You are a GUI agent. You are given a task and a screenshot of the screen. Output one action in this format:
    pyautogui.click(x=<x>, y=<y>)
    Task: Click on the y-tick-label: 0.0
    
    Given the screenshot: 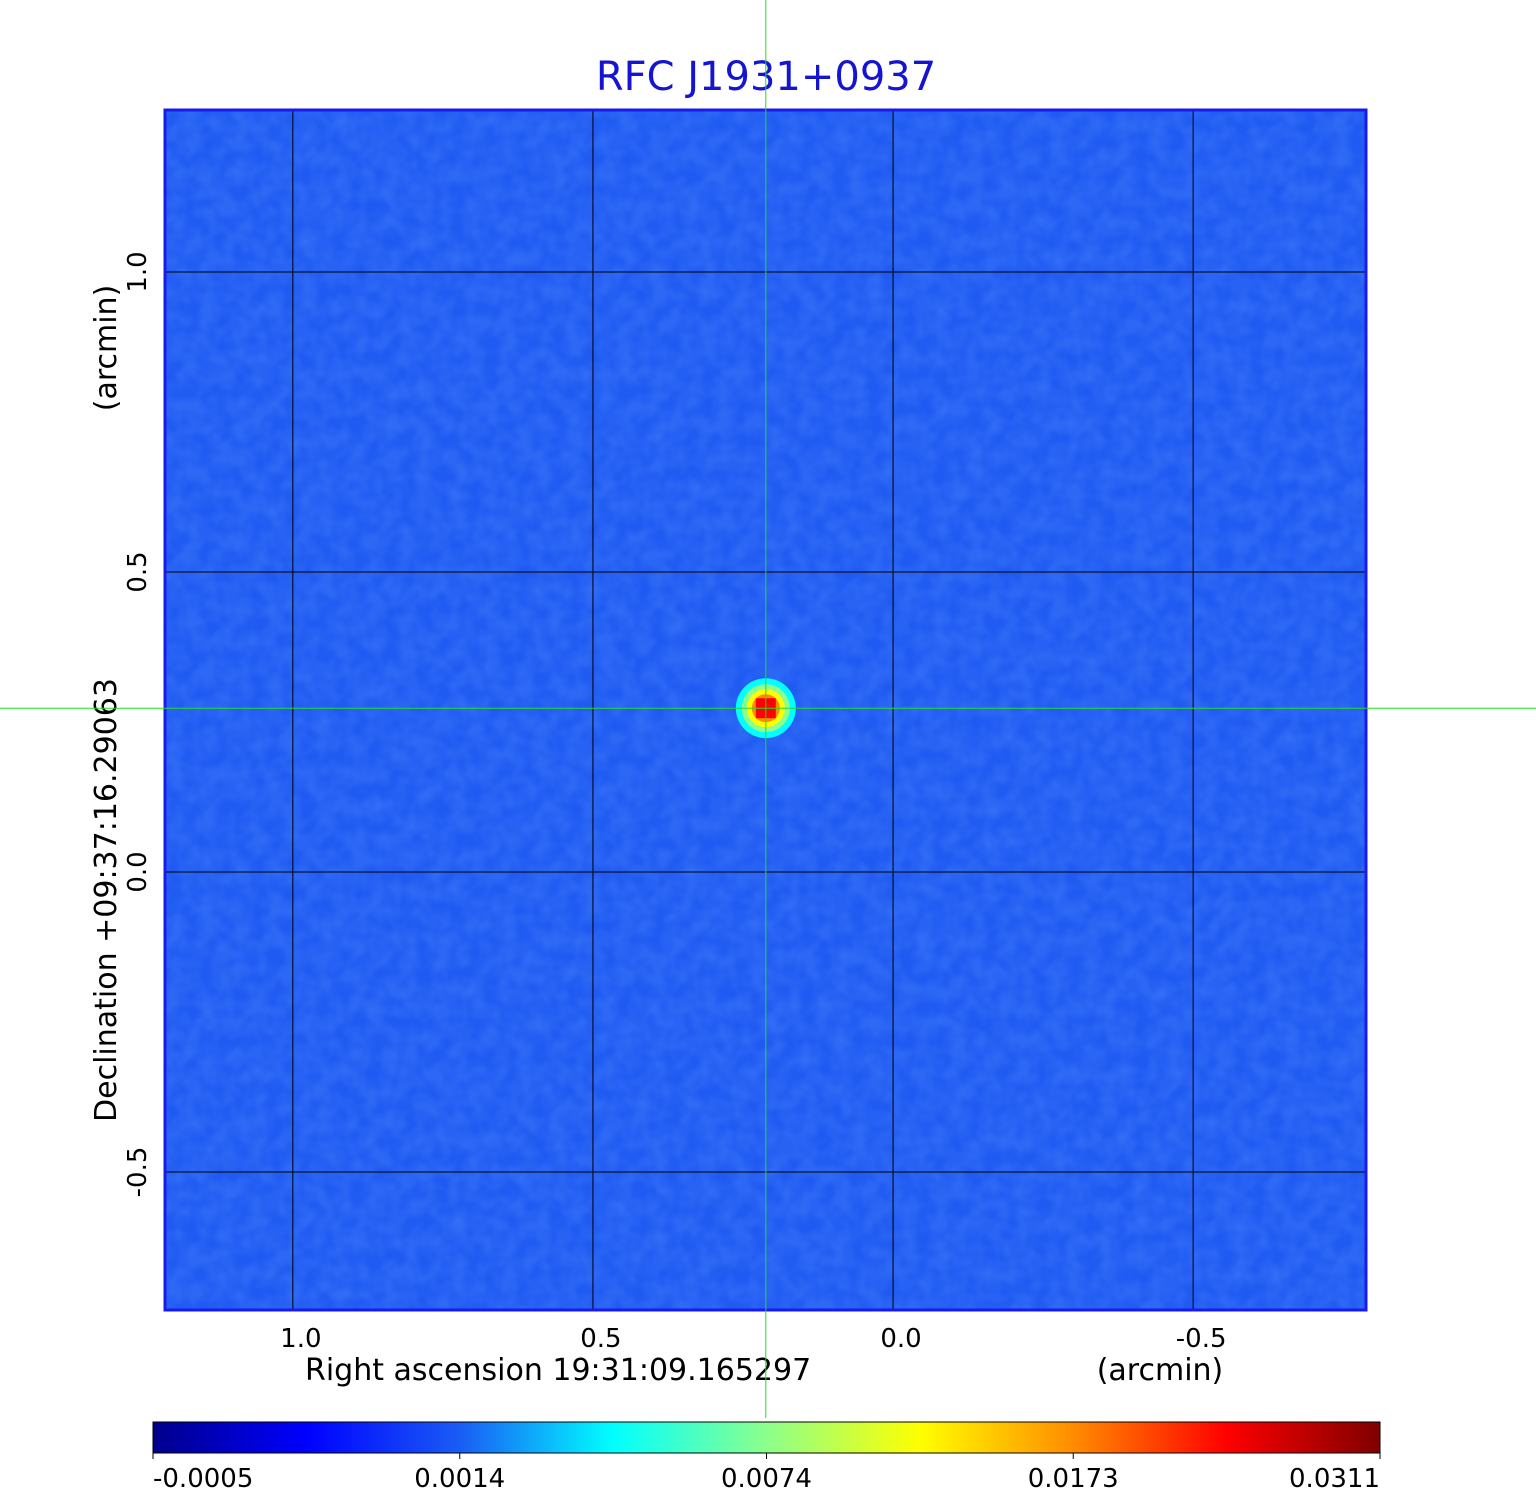 What is the action you would take?
    pyautogui.click(x=138, y=871)
    